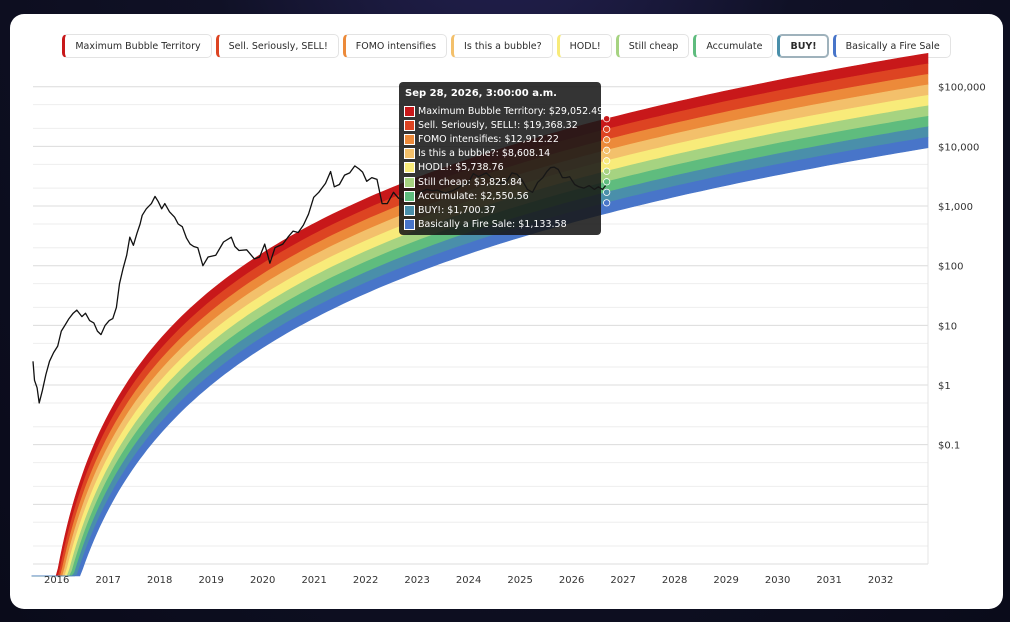  I want to click on x-tick-label: 2017, so click(107, 580).